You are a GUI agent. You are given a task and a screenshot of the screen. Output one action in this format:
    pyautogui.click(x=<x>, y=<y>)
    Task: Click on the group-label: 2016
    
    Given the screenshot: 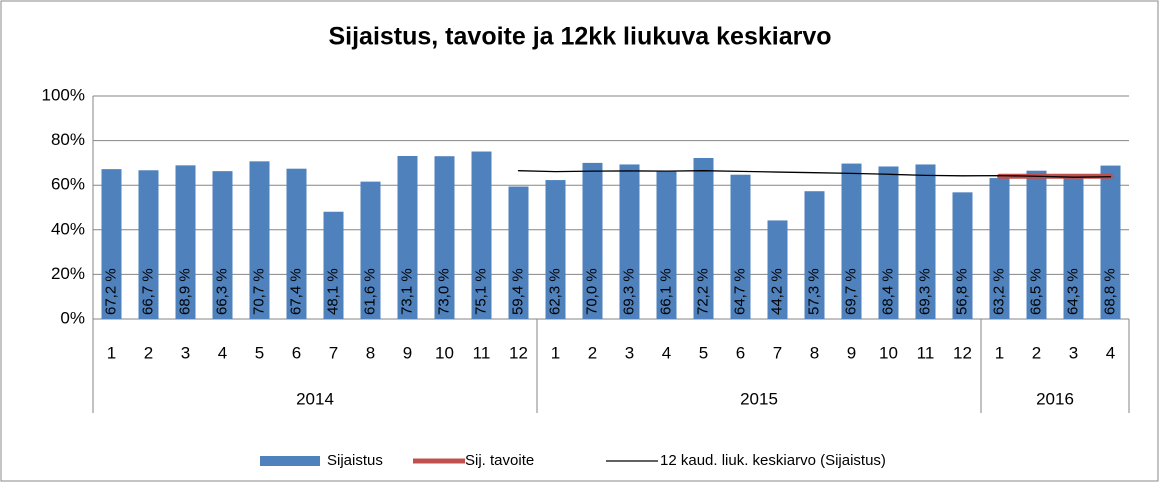 What is the action you would take?
    pyautogui.click(x=1055, y=398)
    